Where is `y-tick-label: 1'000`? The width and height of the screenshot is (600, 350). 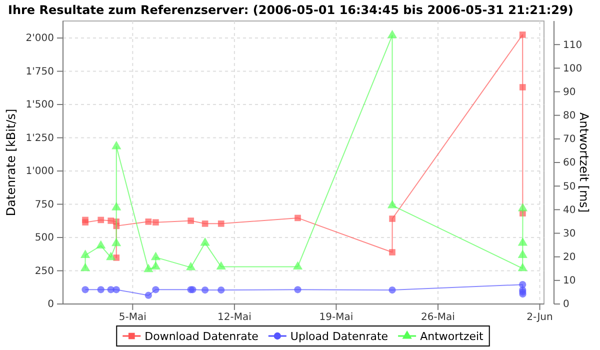
y-tick-label: 1'000 is located at coordinates (40, 172).